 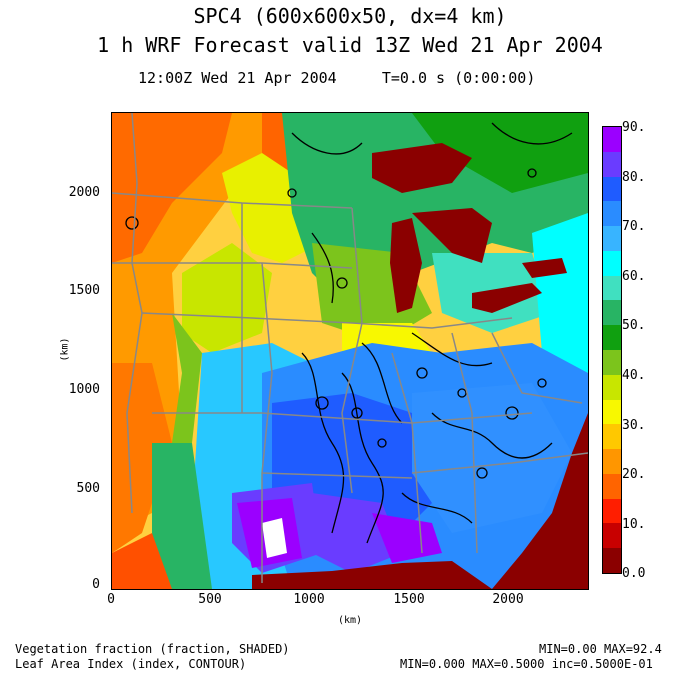 I want to click on x-tick: 2000, so click(x=508, y=599).